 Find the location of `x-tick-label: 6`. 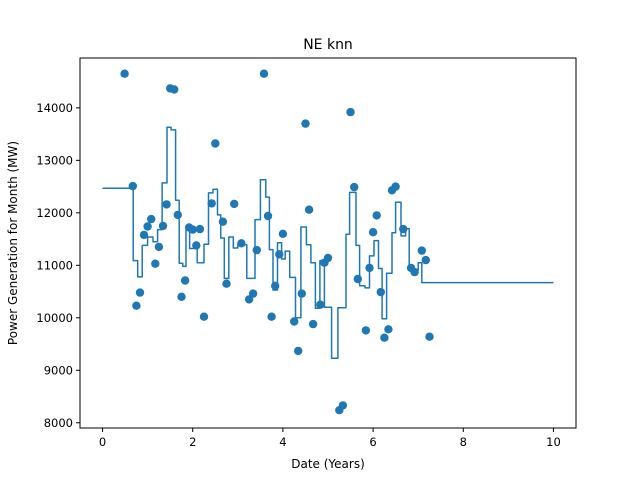

x-tick-label: 6 is located at coordinates (372, 442).